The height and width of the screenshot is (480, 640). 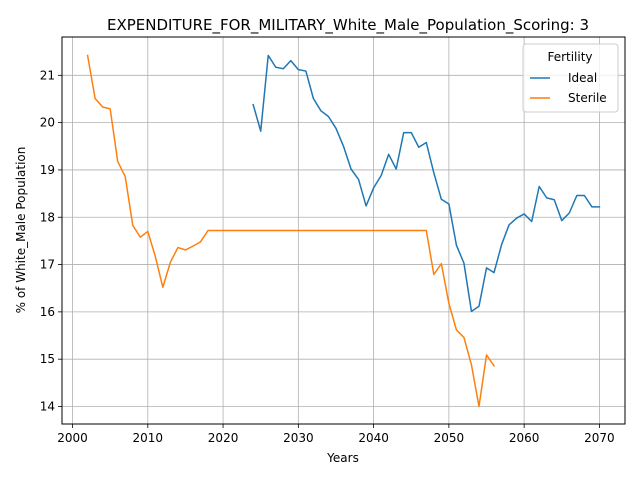 What do you see at coordinates (47, 359) in the screenshot?
I see `y-tick-label: 15` at bounding box center [47, 359].